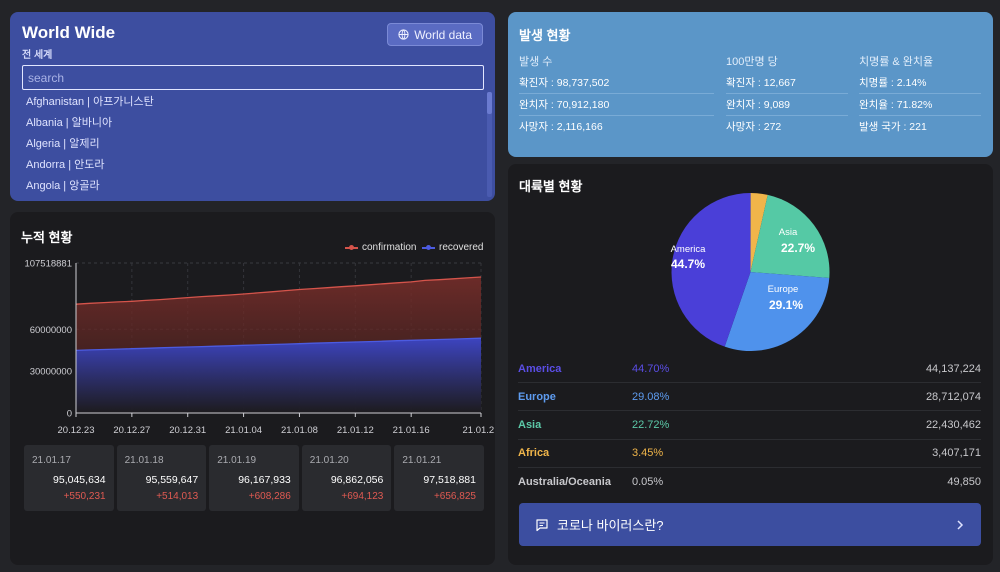 Image resolution: width=1000 pixels, height=572 pixels. What do you see at coordinates (545, 35) in the screenshot?
I see `stats-title: 발생 현황` at bounding box center [545, 35].